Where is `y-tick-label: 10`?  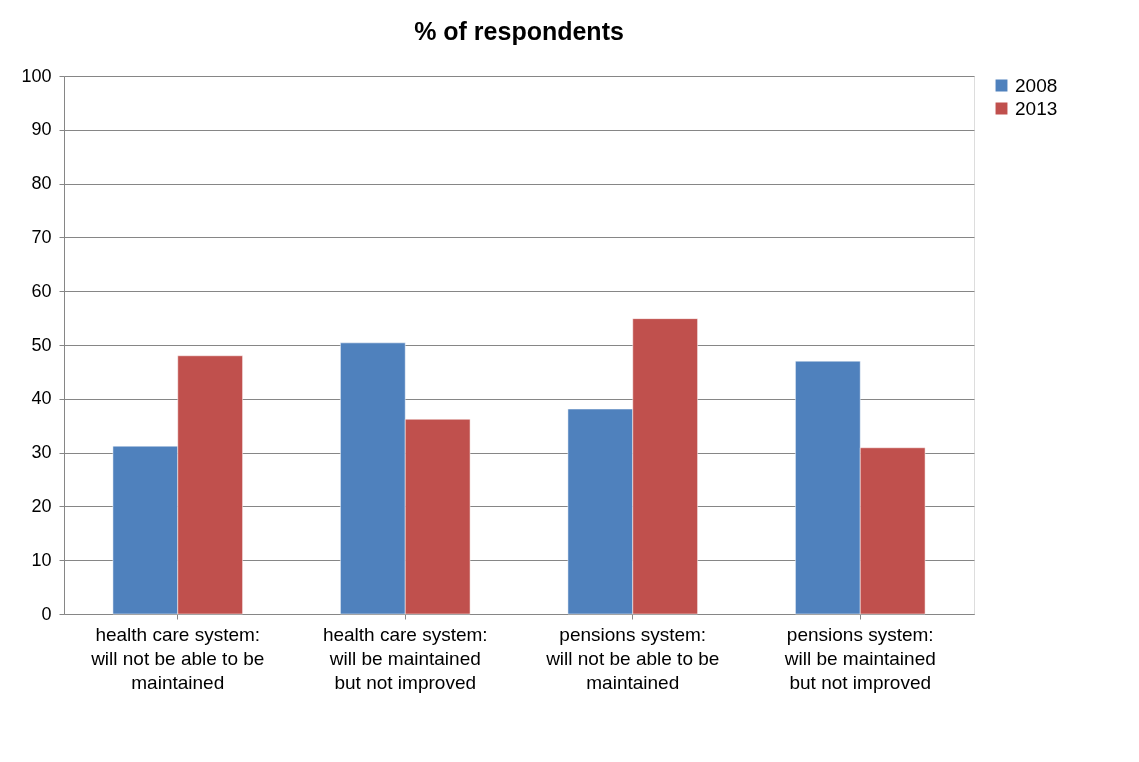 y-tick-label: 10 is located at coordinates (41, 559).